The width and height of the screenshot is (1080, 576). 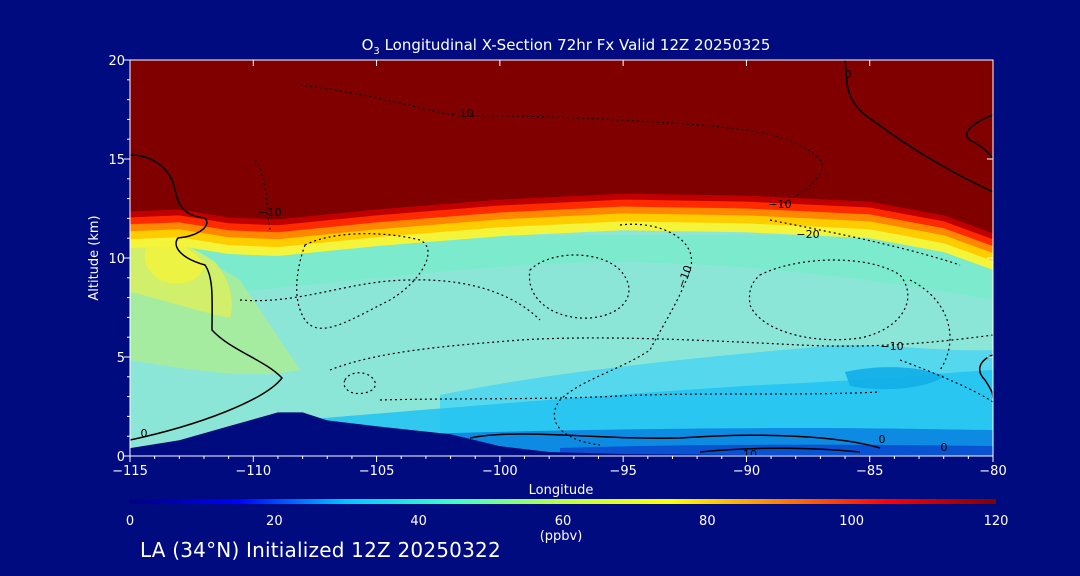 What do you see at coordinates (359, 383) in the screenshot?
I see `contour-neg10-small-loop` at bounding box center [359, 383].